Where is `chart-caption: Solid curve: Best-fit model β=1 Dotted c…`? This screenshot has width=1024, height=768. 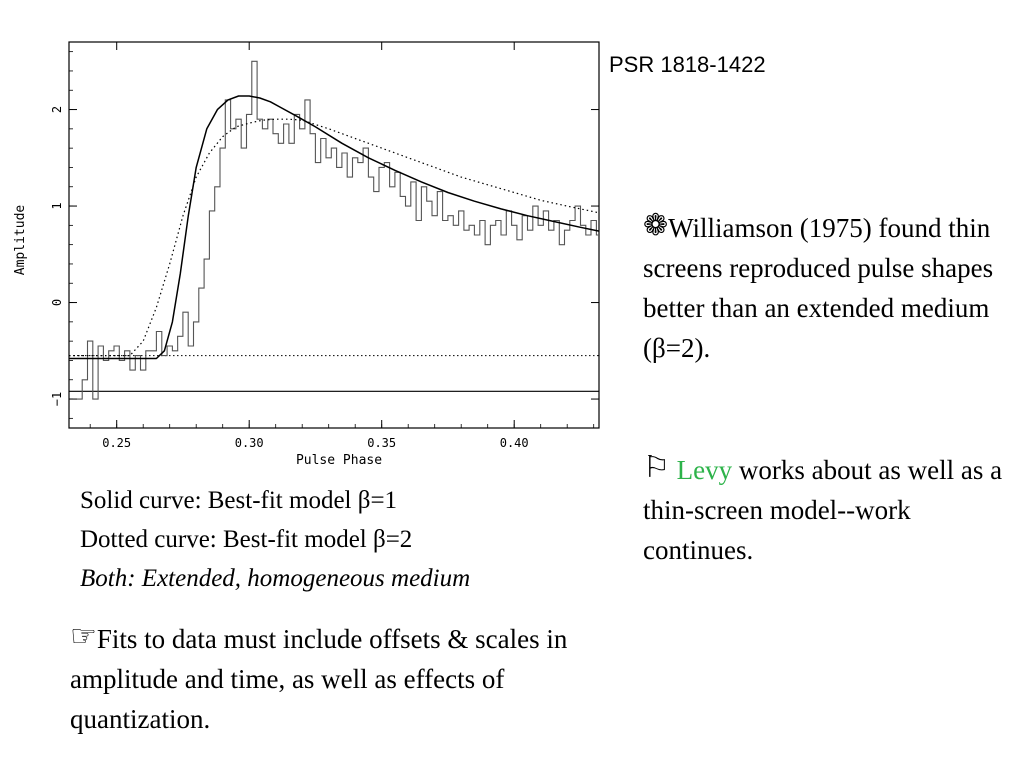 chart-caption: Solid curve: Best-fit model β=1 Dotted c… is located at coordinates (275, 539).